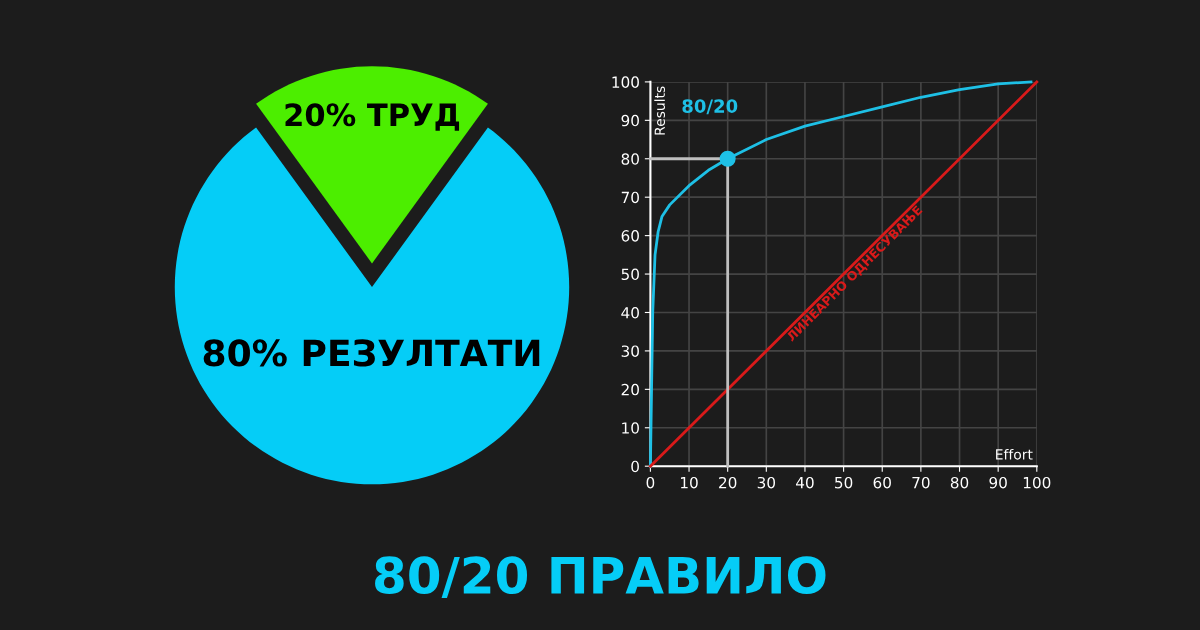 The height and width of the screenshot is (630, 1200). Describe the element at coordinates (630, 159) in the screenshot. I see `y-tick-label: 80` at that location.